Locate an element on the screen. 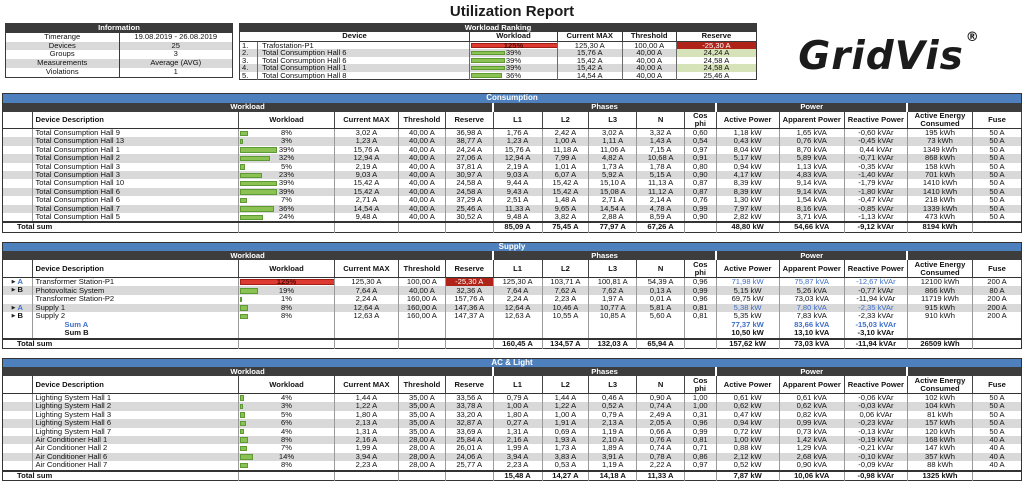 Image resolution: width=1024 pixels, height=481 pixels. value-cell: 71,98 kW is located at coordinates (748, 282).